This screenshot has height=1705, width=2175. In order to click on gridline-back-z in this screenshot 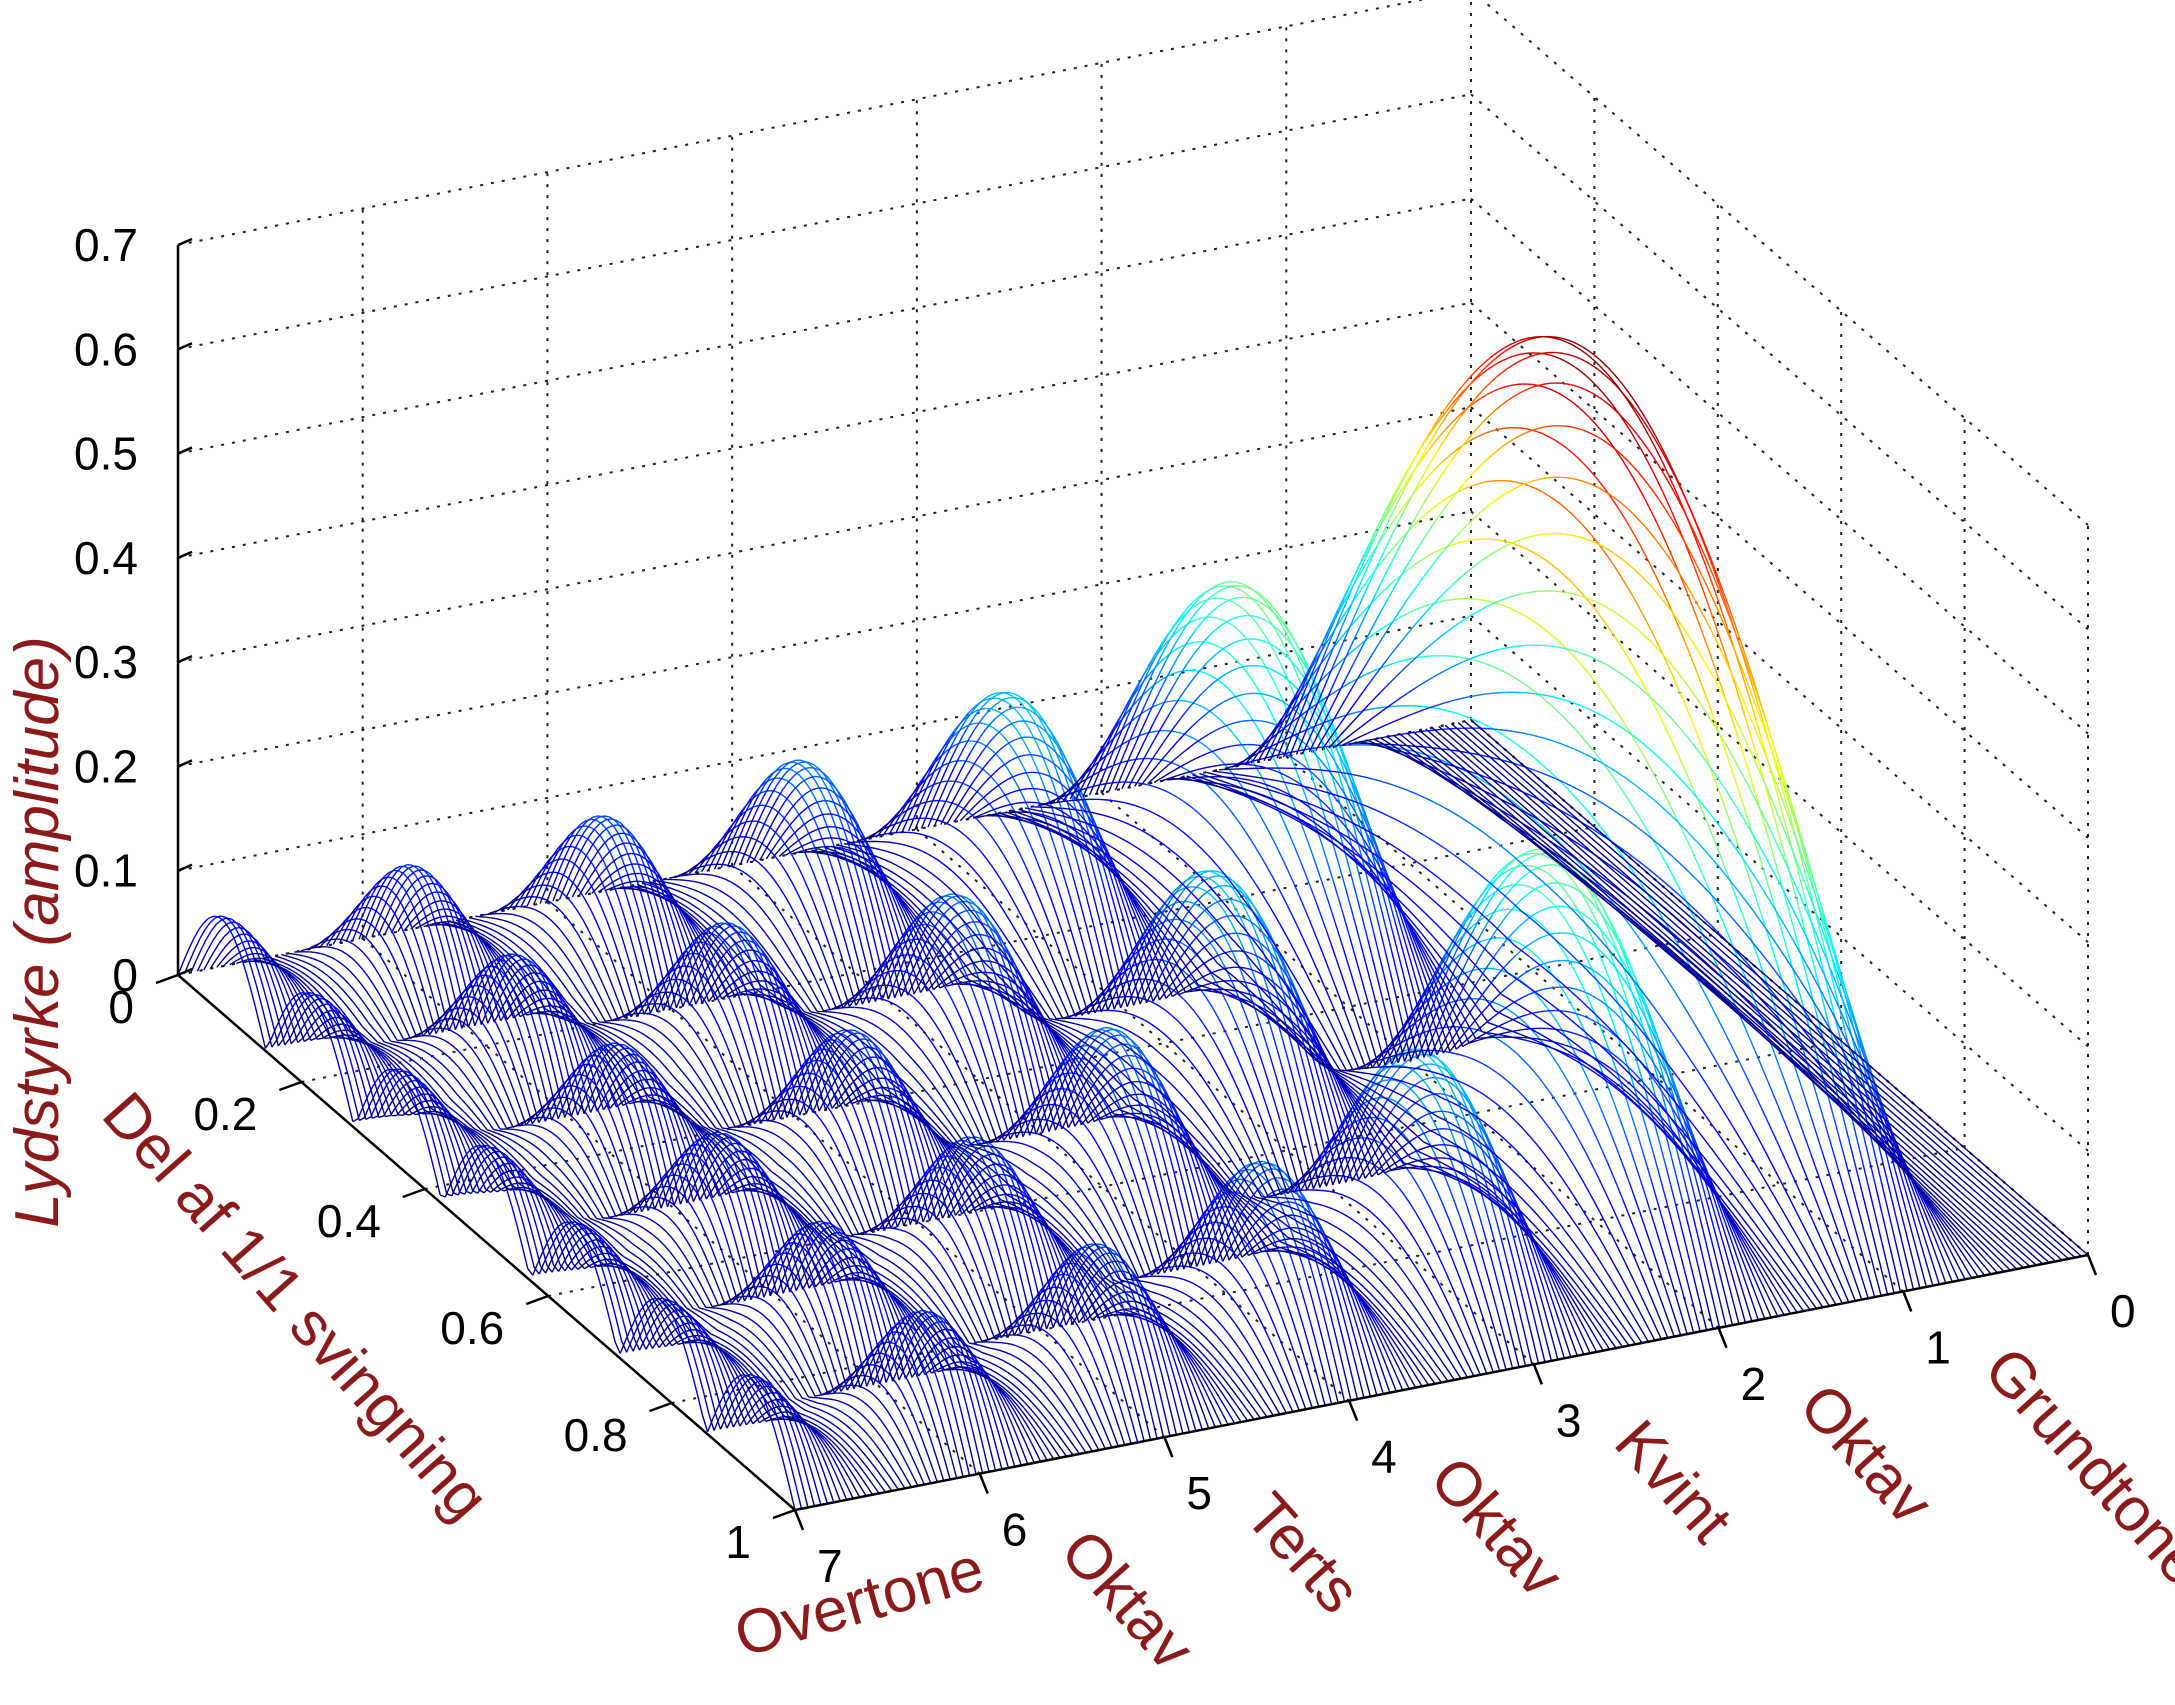, I will do `click(824, 430)`.